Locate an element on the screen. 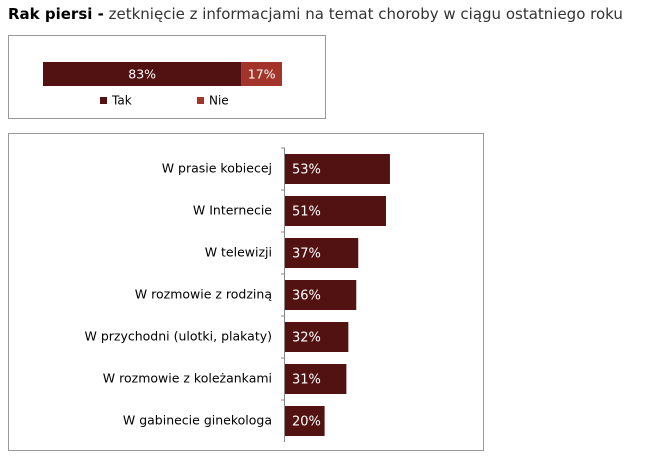 The image size is (655, 460). value-label: 31% is located at coordinates (306, 380).